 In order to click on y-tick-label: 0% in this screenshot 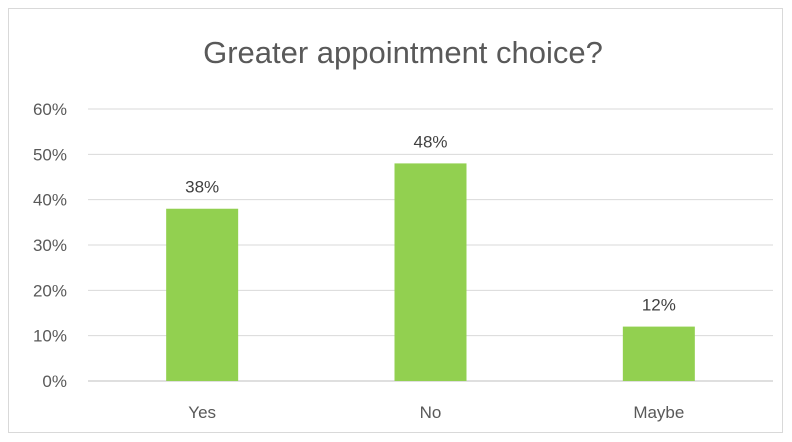, I will do `click(54, 381)`.